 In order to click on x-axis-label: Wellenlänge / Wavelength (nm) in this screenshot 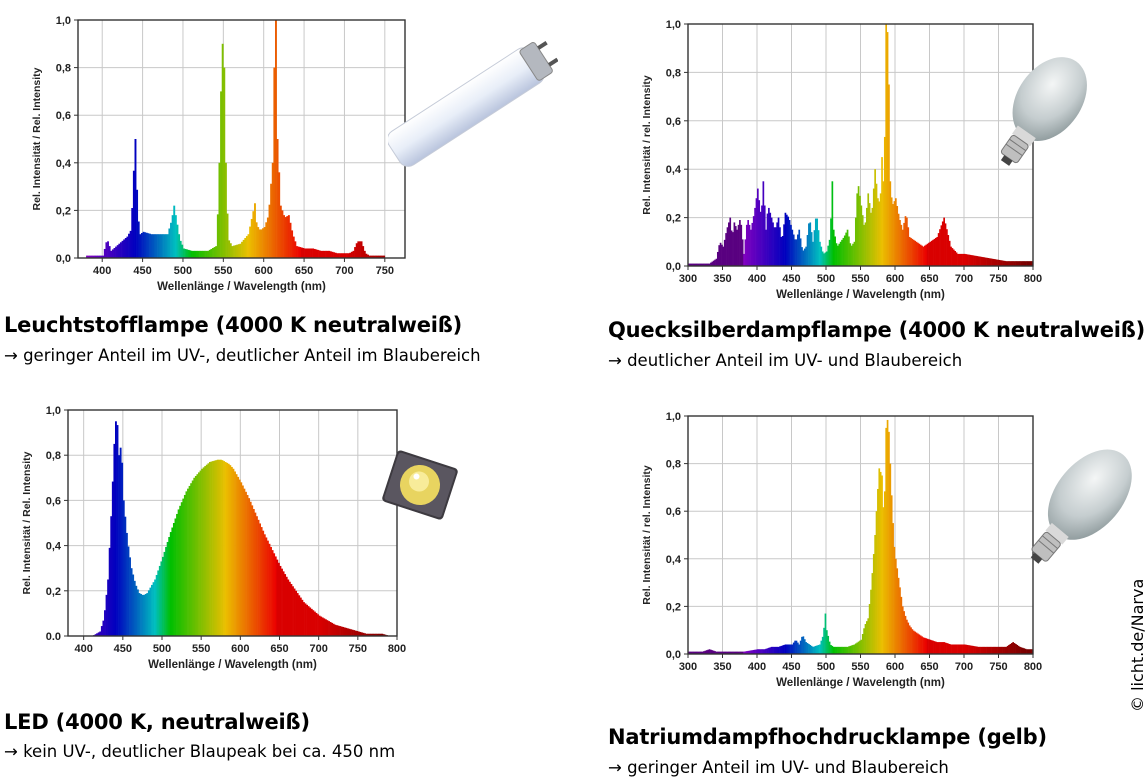, I will do `click(860, 295)`.